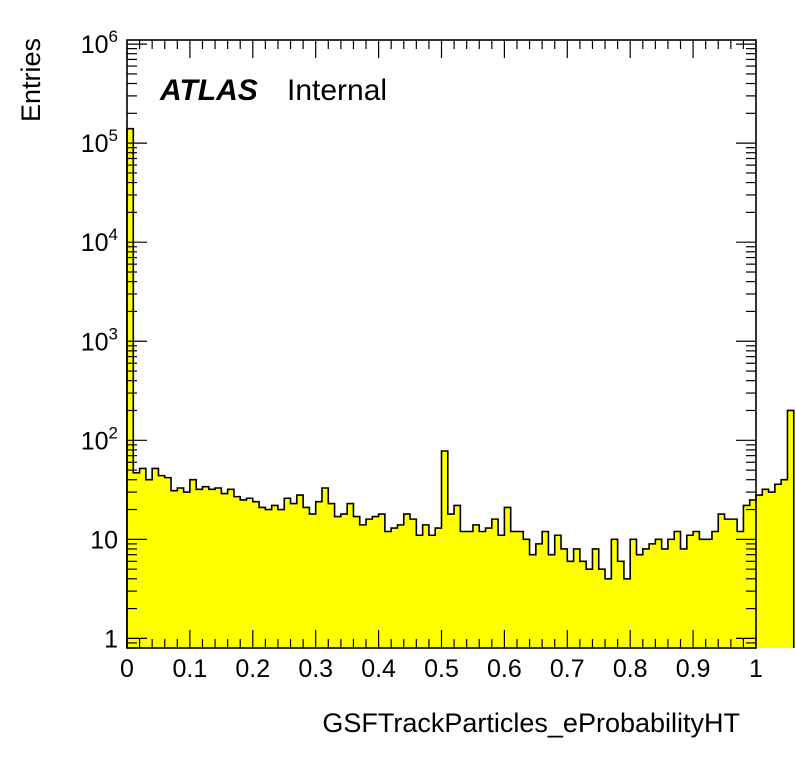  I want to click on x-tick-label: 0.7, so click(567, 669).